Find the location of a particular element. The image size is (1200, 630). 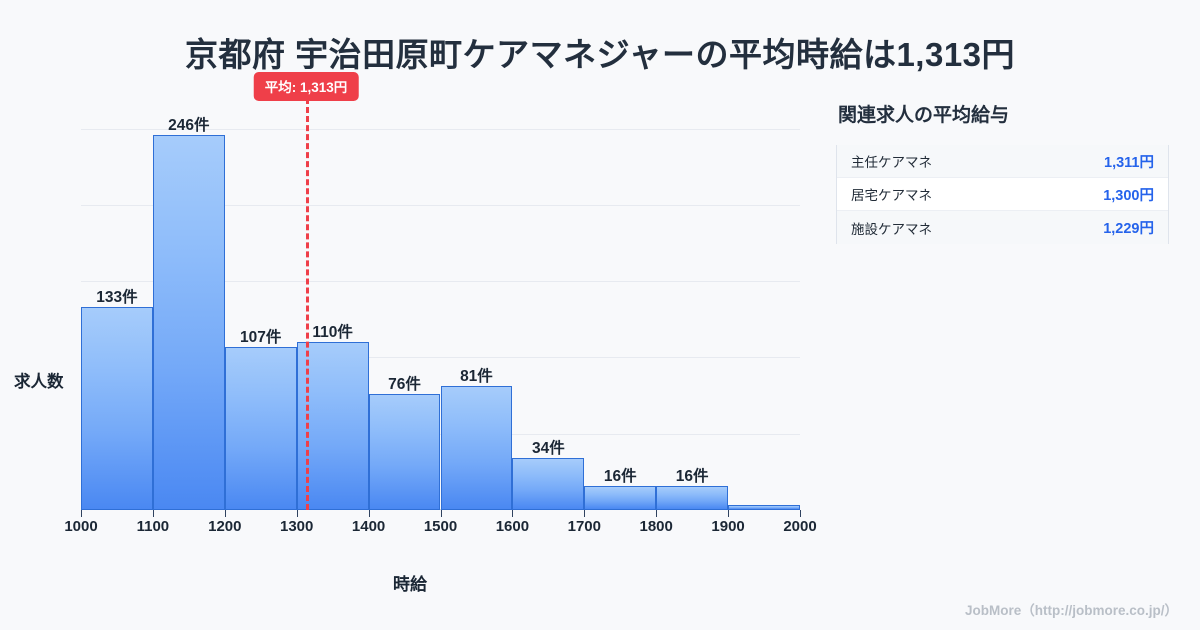

x-axis-tick-label: 1700 is located at coordinates (584, 526).